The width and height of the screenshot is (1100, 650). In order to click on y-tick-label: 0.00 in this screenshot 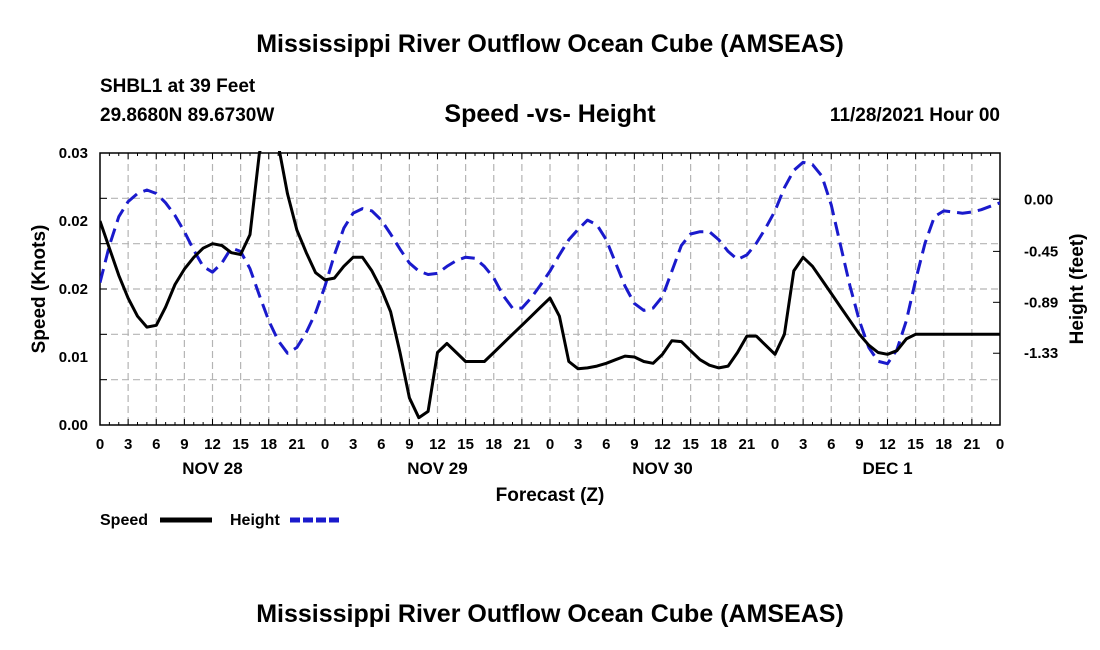, I will do `click(73, 425)`.